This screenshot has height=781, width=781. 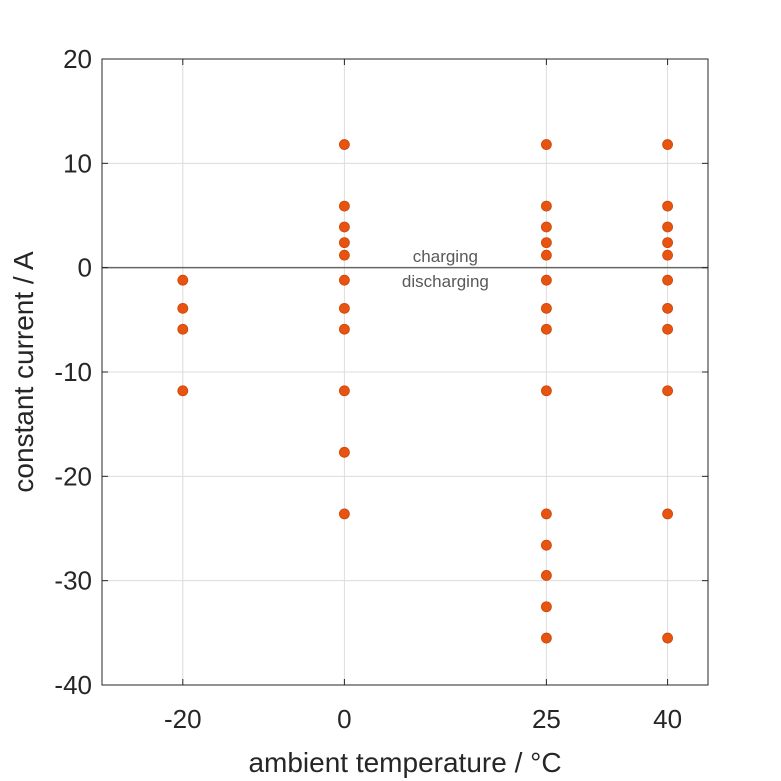 I want to click on x-tick-label: -20, so click(x=183, y=719).